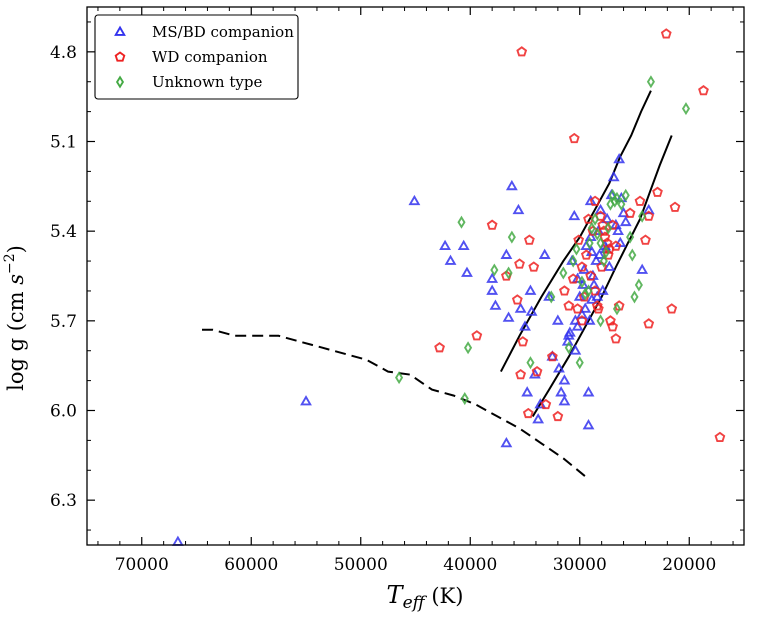 The image size is (763, 622). What do you see at coordinates (10, 263) in the screenshot?
I see `y-axis-label-exponent: −2` at bounding box center [10, 263].